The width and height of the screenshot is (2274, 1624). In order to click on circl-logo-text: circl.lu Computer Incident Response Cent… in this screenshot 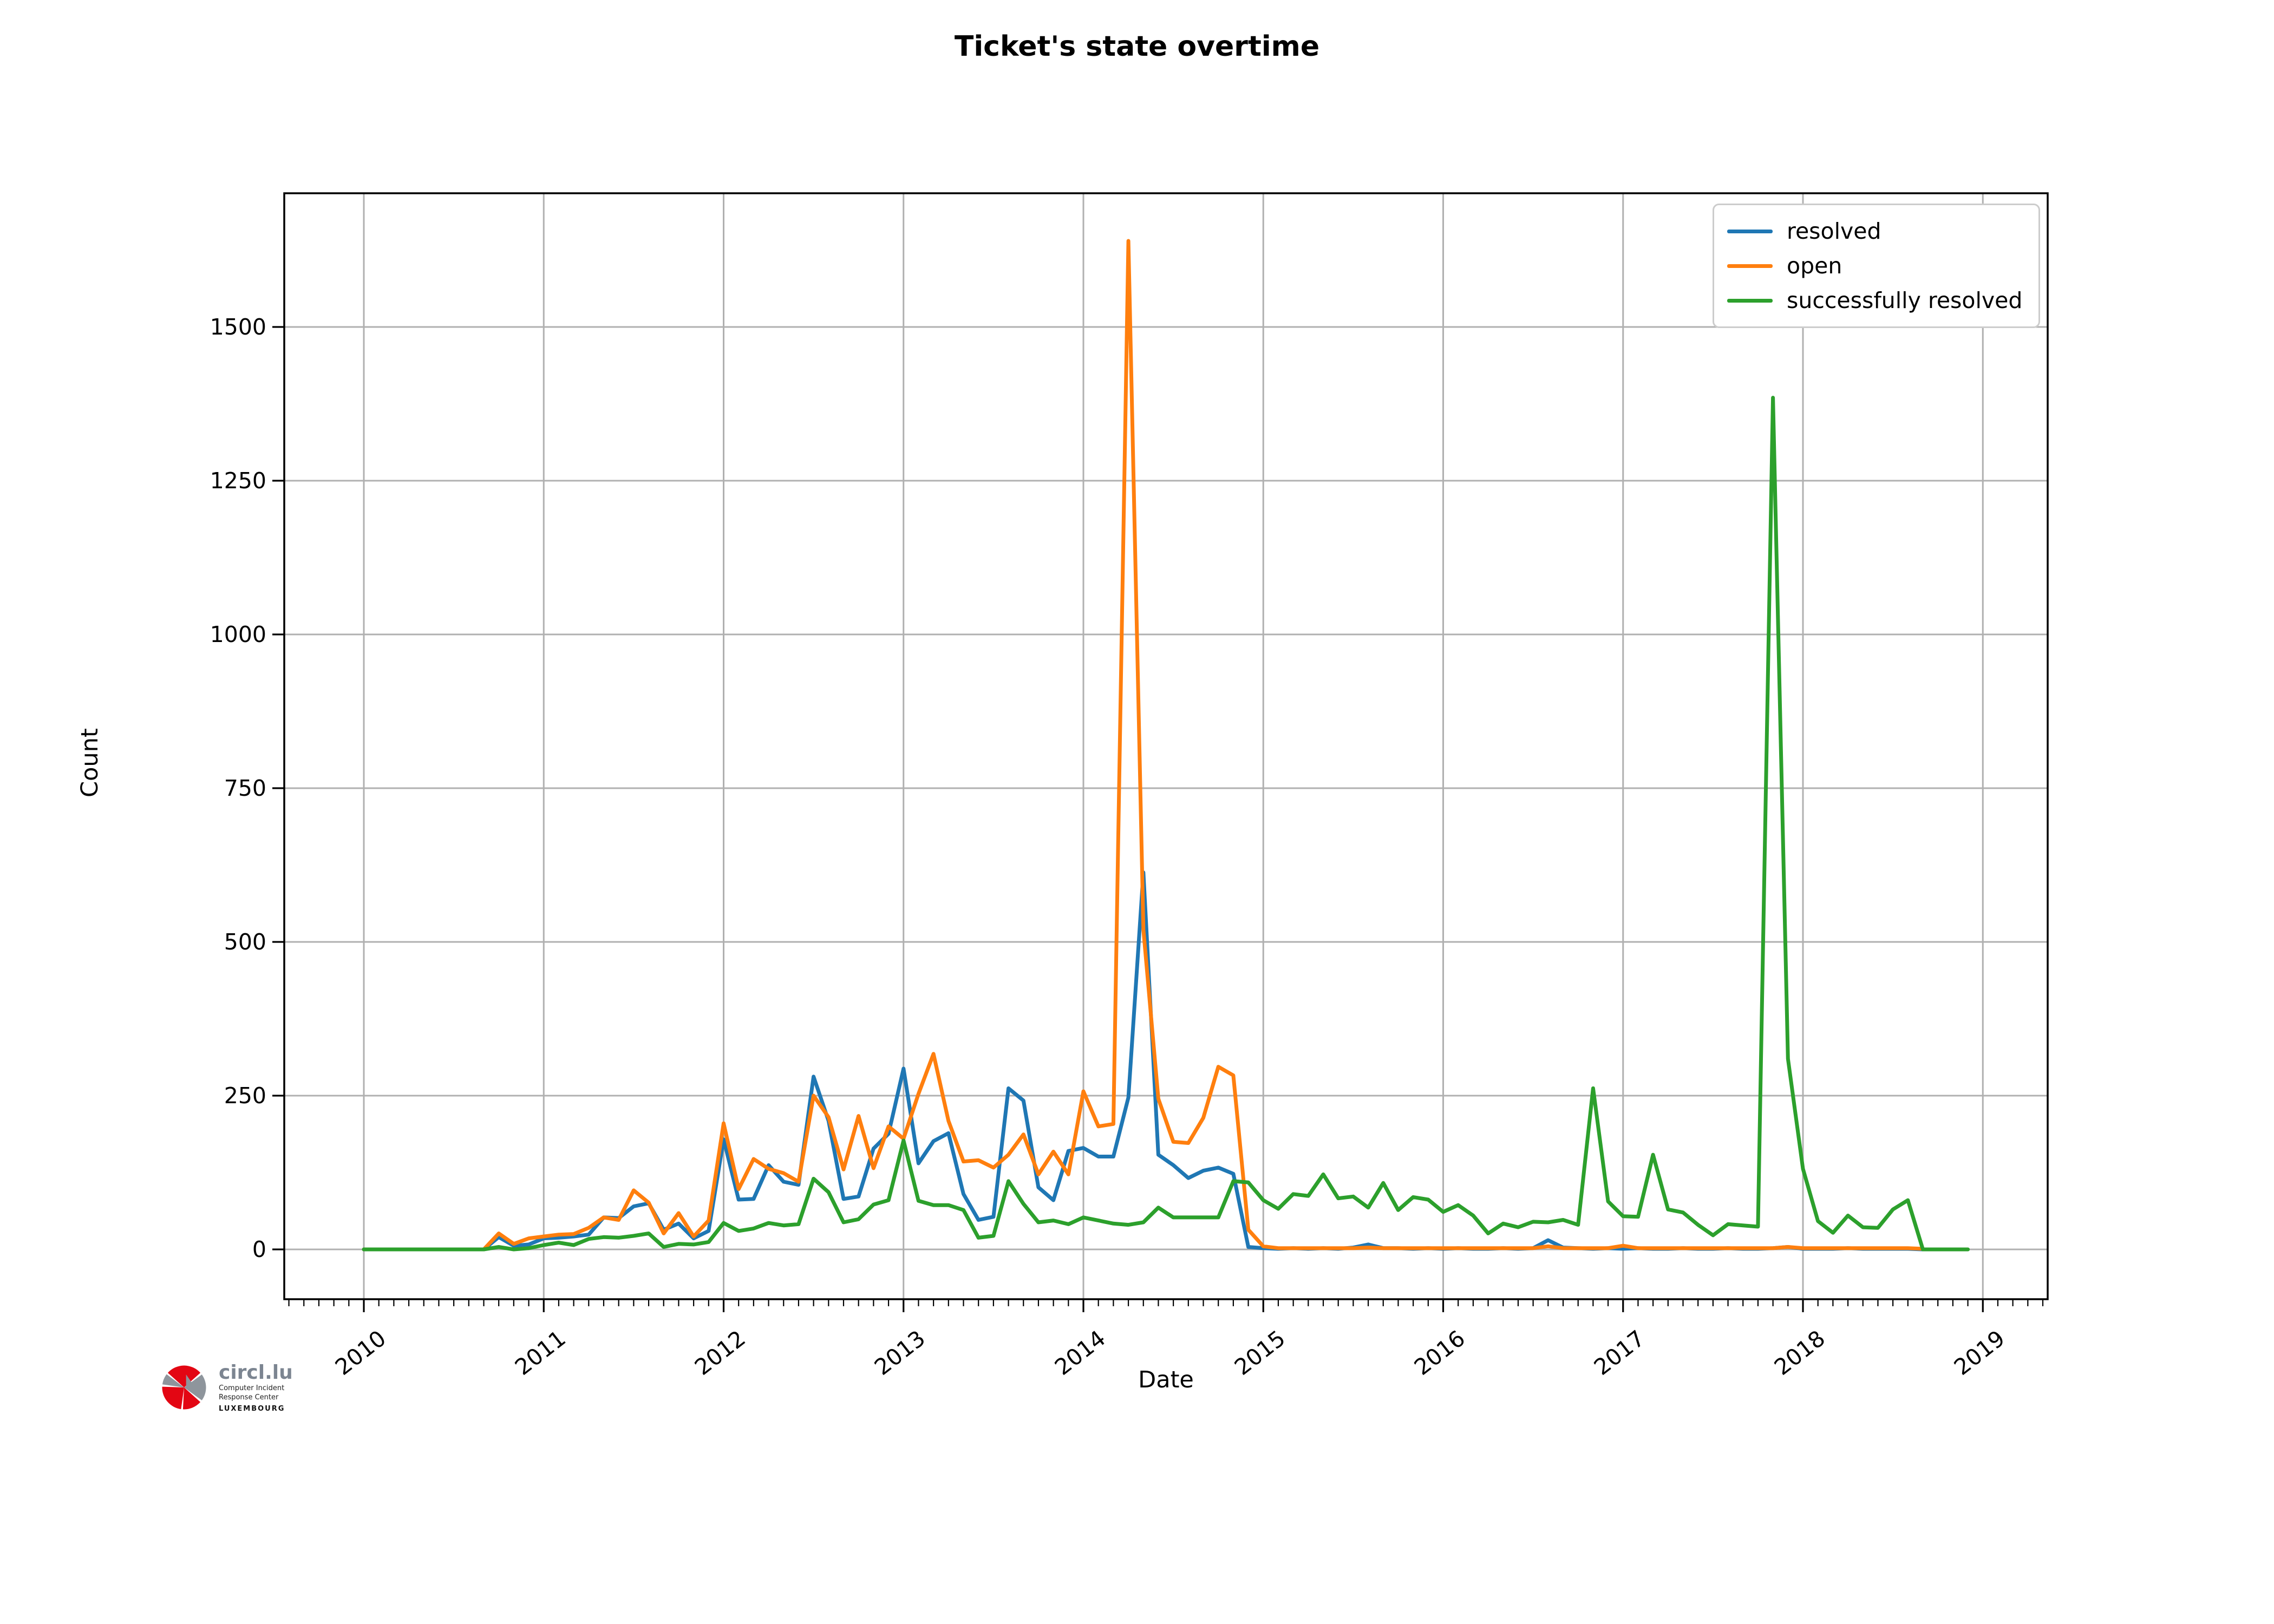, I will do `click(256, 1388)`.